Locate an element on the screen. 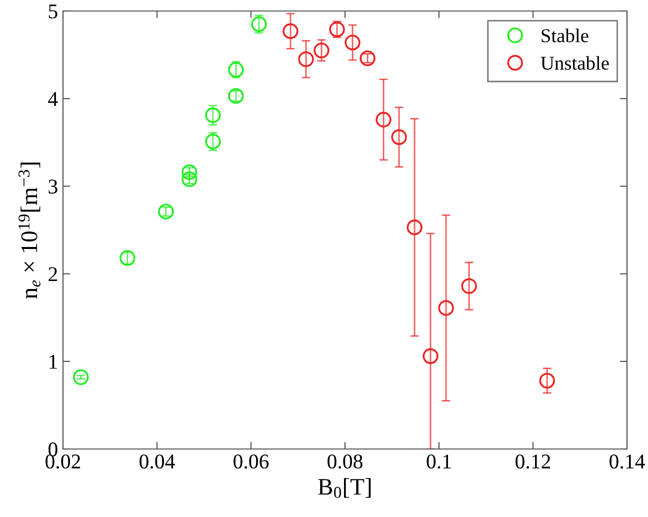 The image size is (648, 517). x-axis-title: B$_{0}$[T] is located at coordinates (344, 488).